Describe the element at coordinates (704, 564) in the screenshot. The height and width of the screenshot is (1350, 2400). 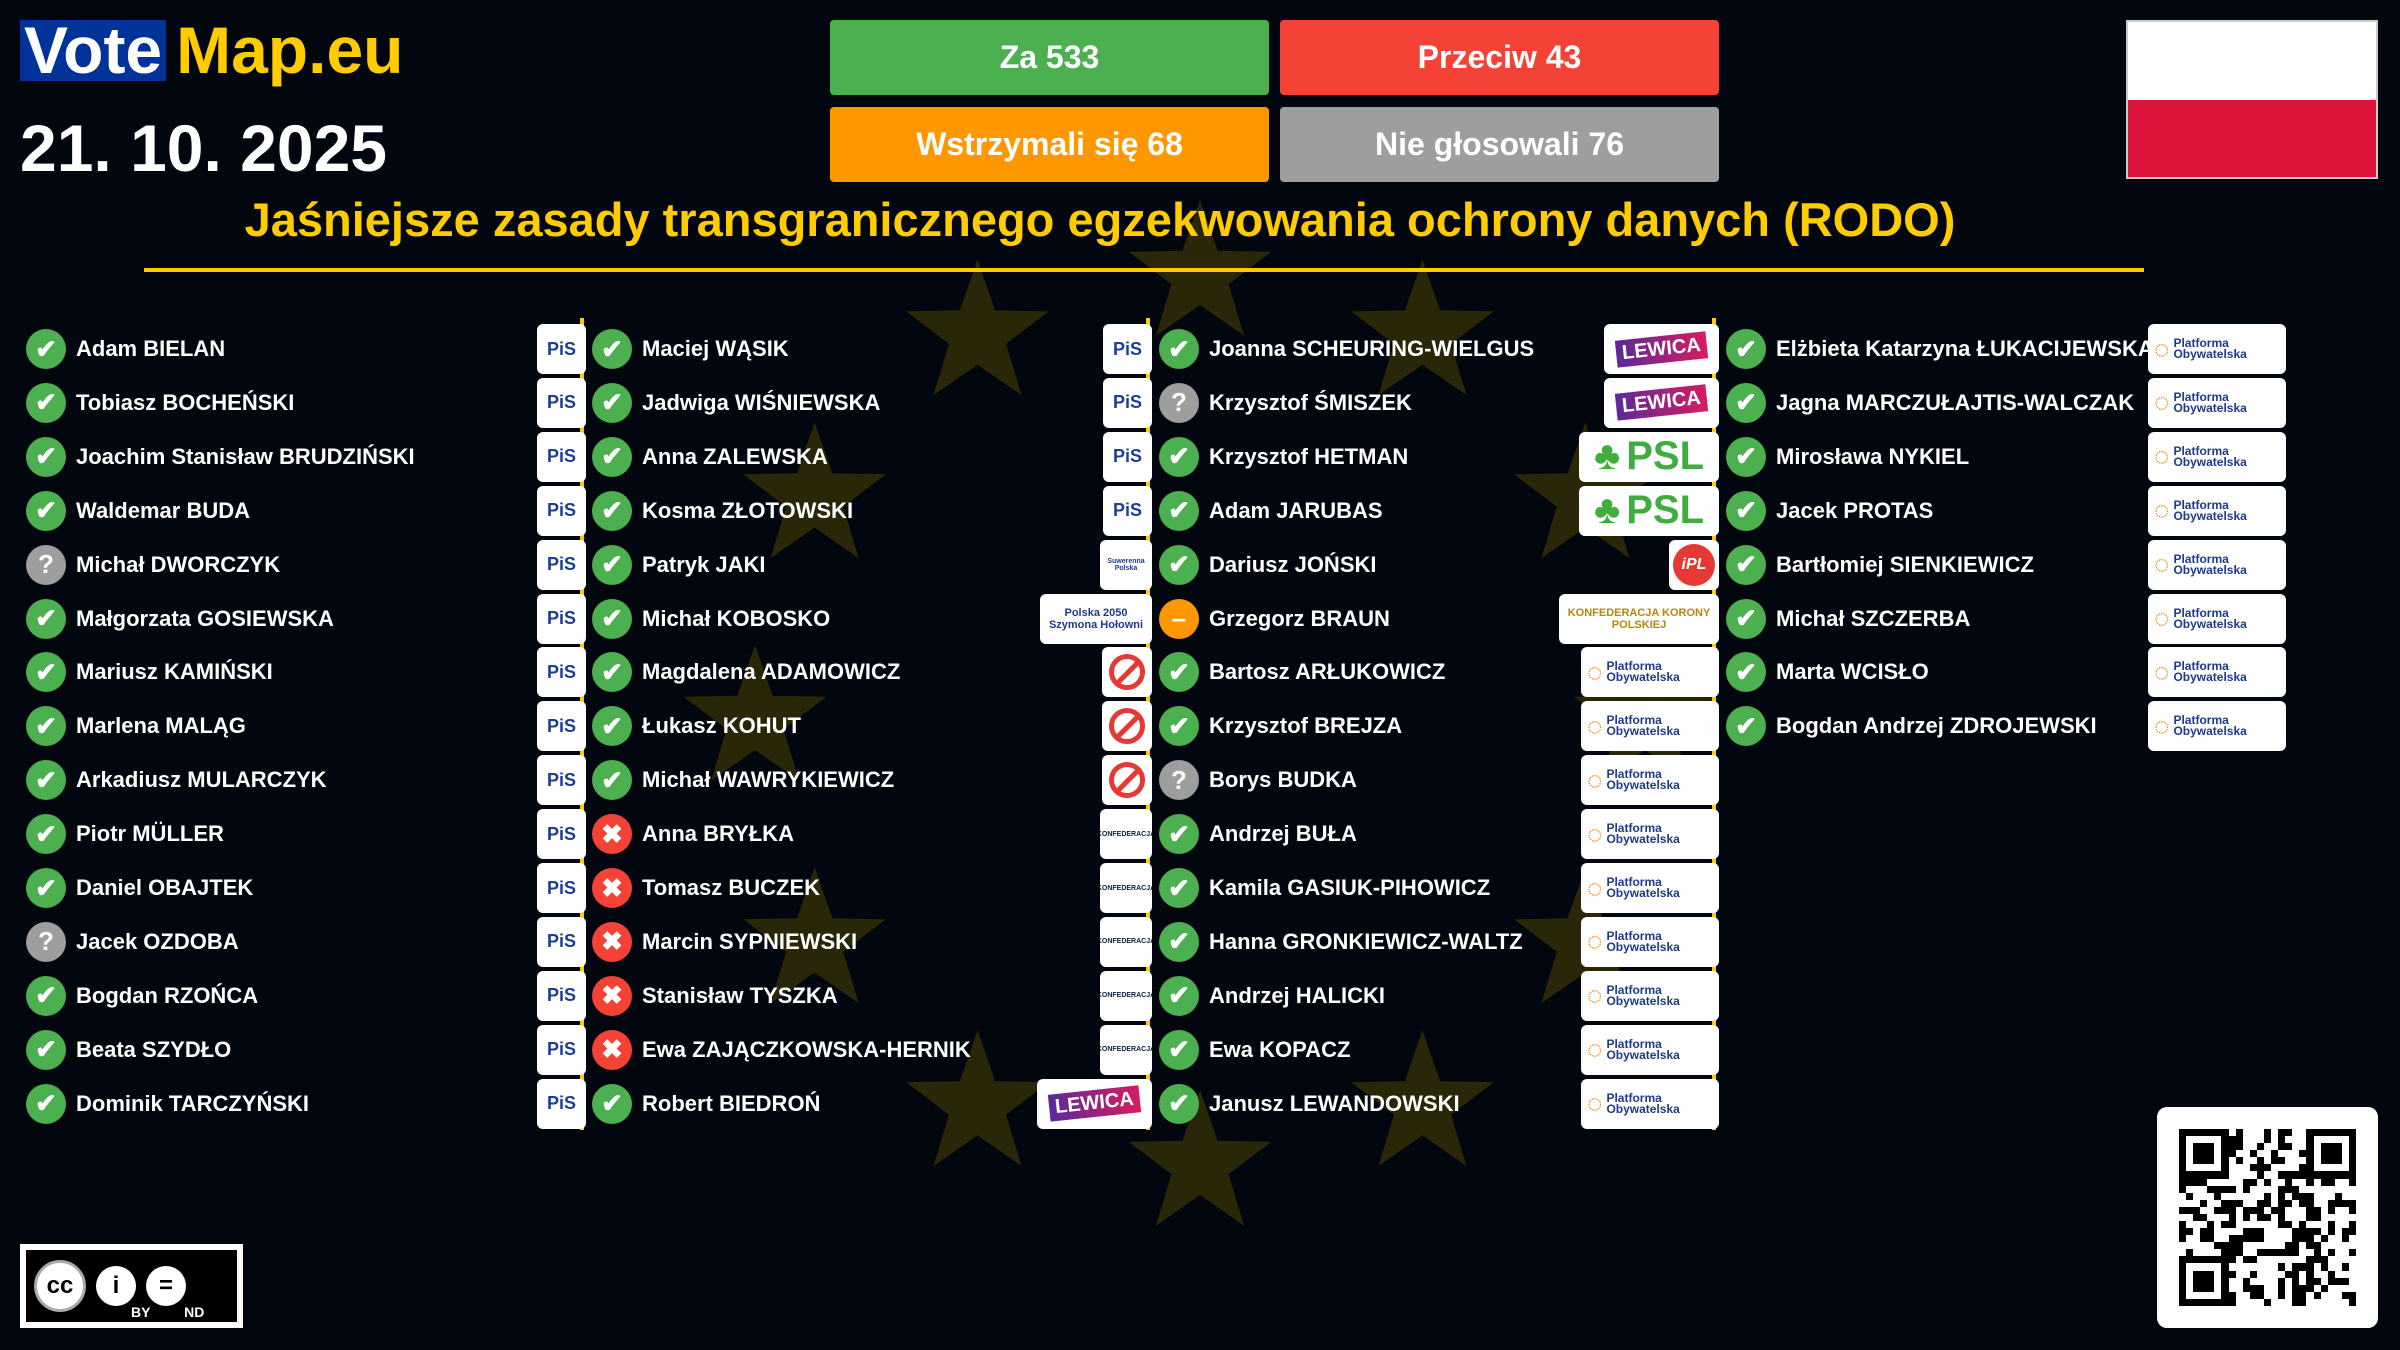
I see `member-name: Patryk JAKI` at that location.